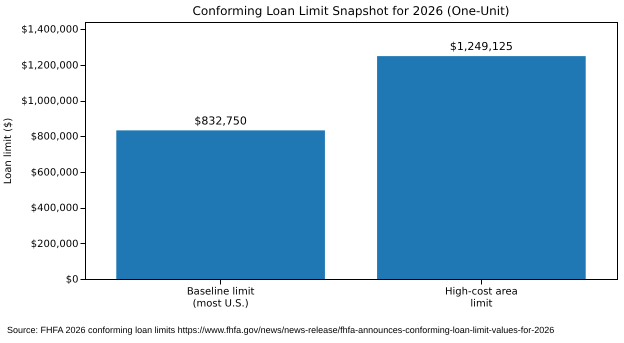 This screenshot has height=343, width=624. Describe the element at coordinates (49, 66) in the screenshot. I see `y-tick-label: $1,200,000` at that location.